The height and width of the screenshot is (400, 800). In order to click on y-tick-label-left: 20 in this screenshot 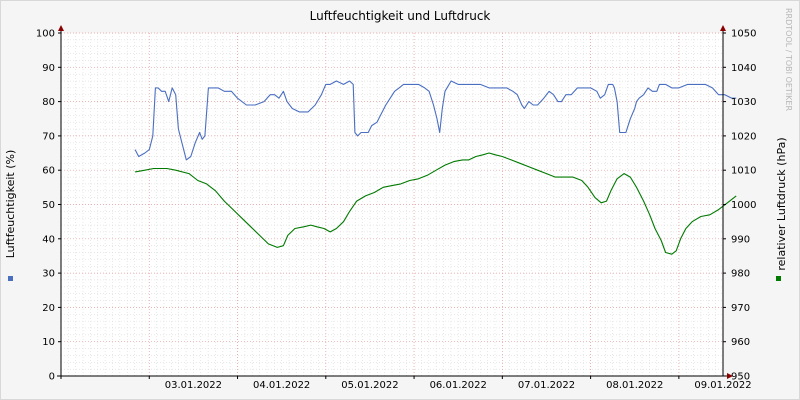, I will do `click(48, 308)`.